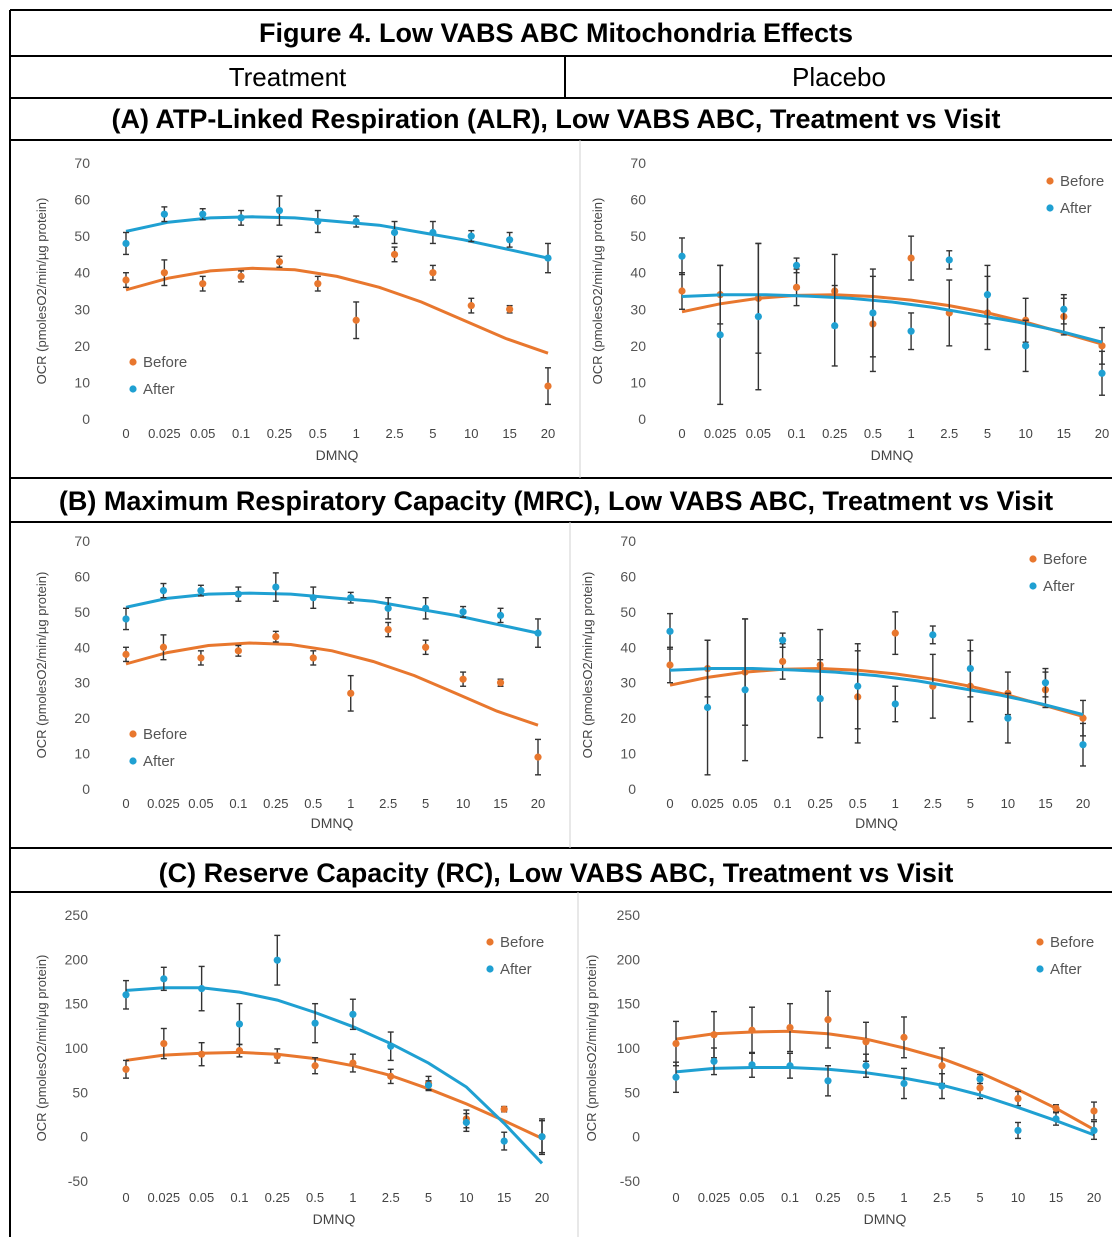 The image size is (1112, 1237). Describe the element at coordinates (628, 541) in the screenshot. I see `y-tick-label: 70` at that location.